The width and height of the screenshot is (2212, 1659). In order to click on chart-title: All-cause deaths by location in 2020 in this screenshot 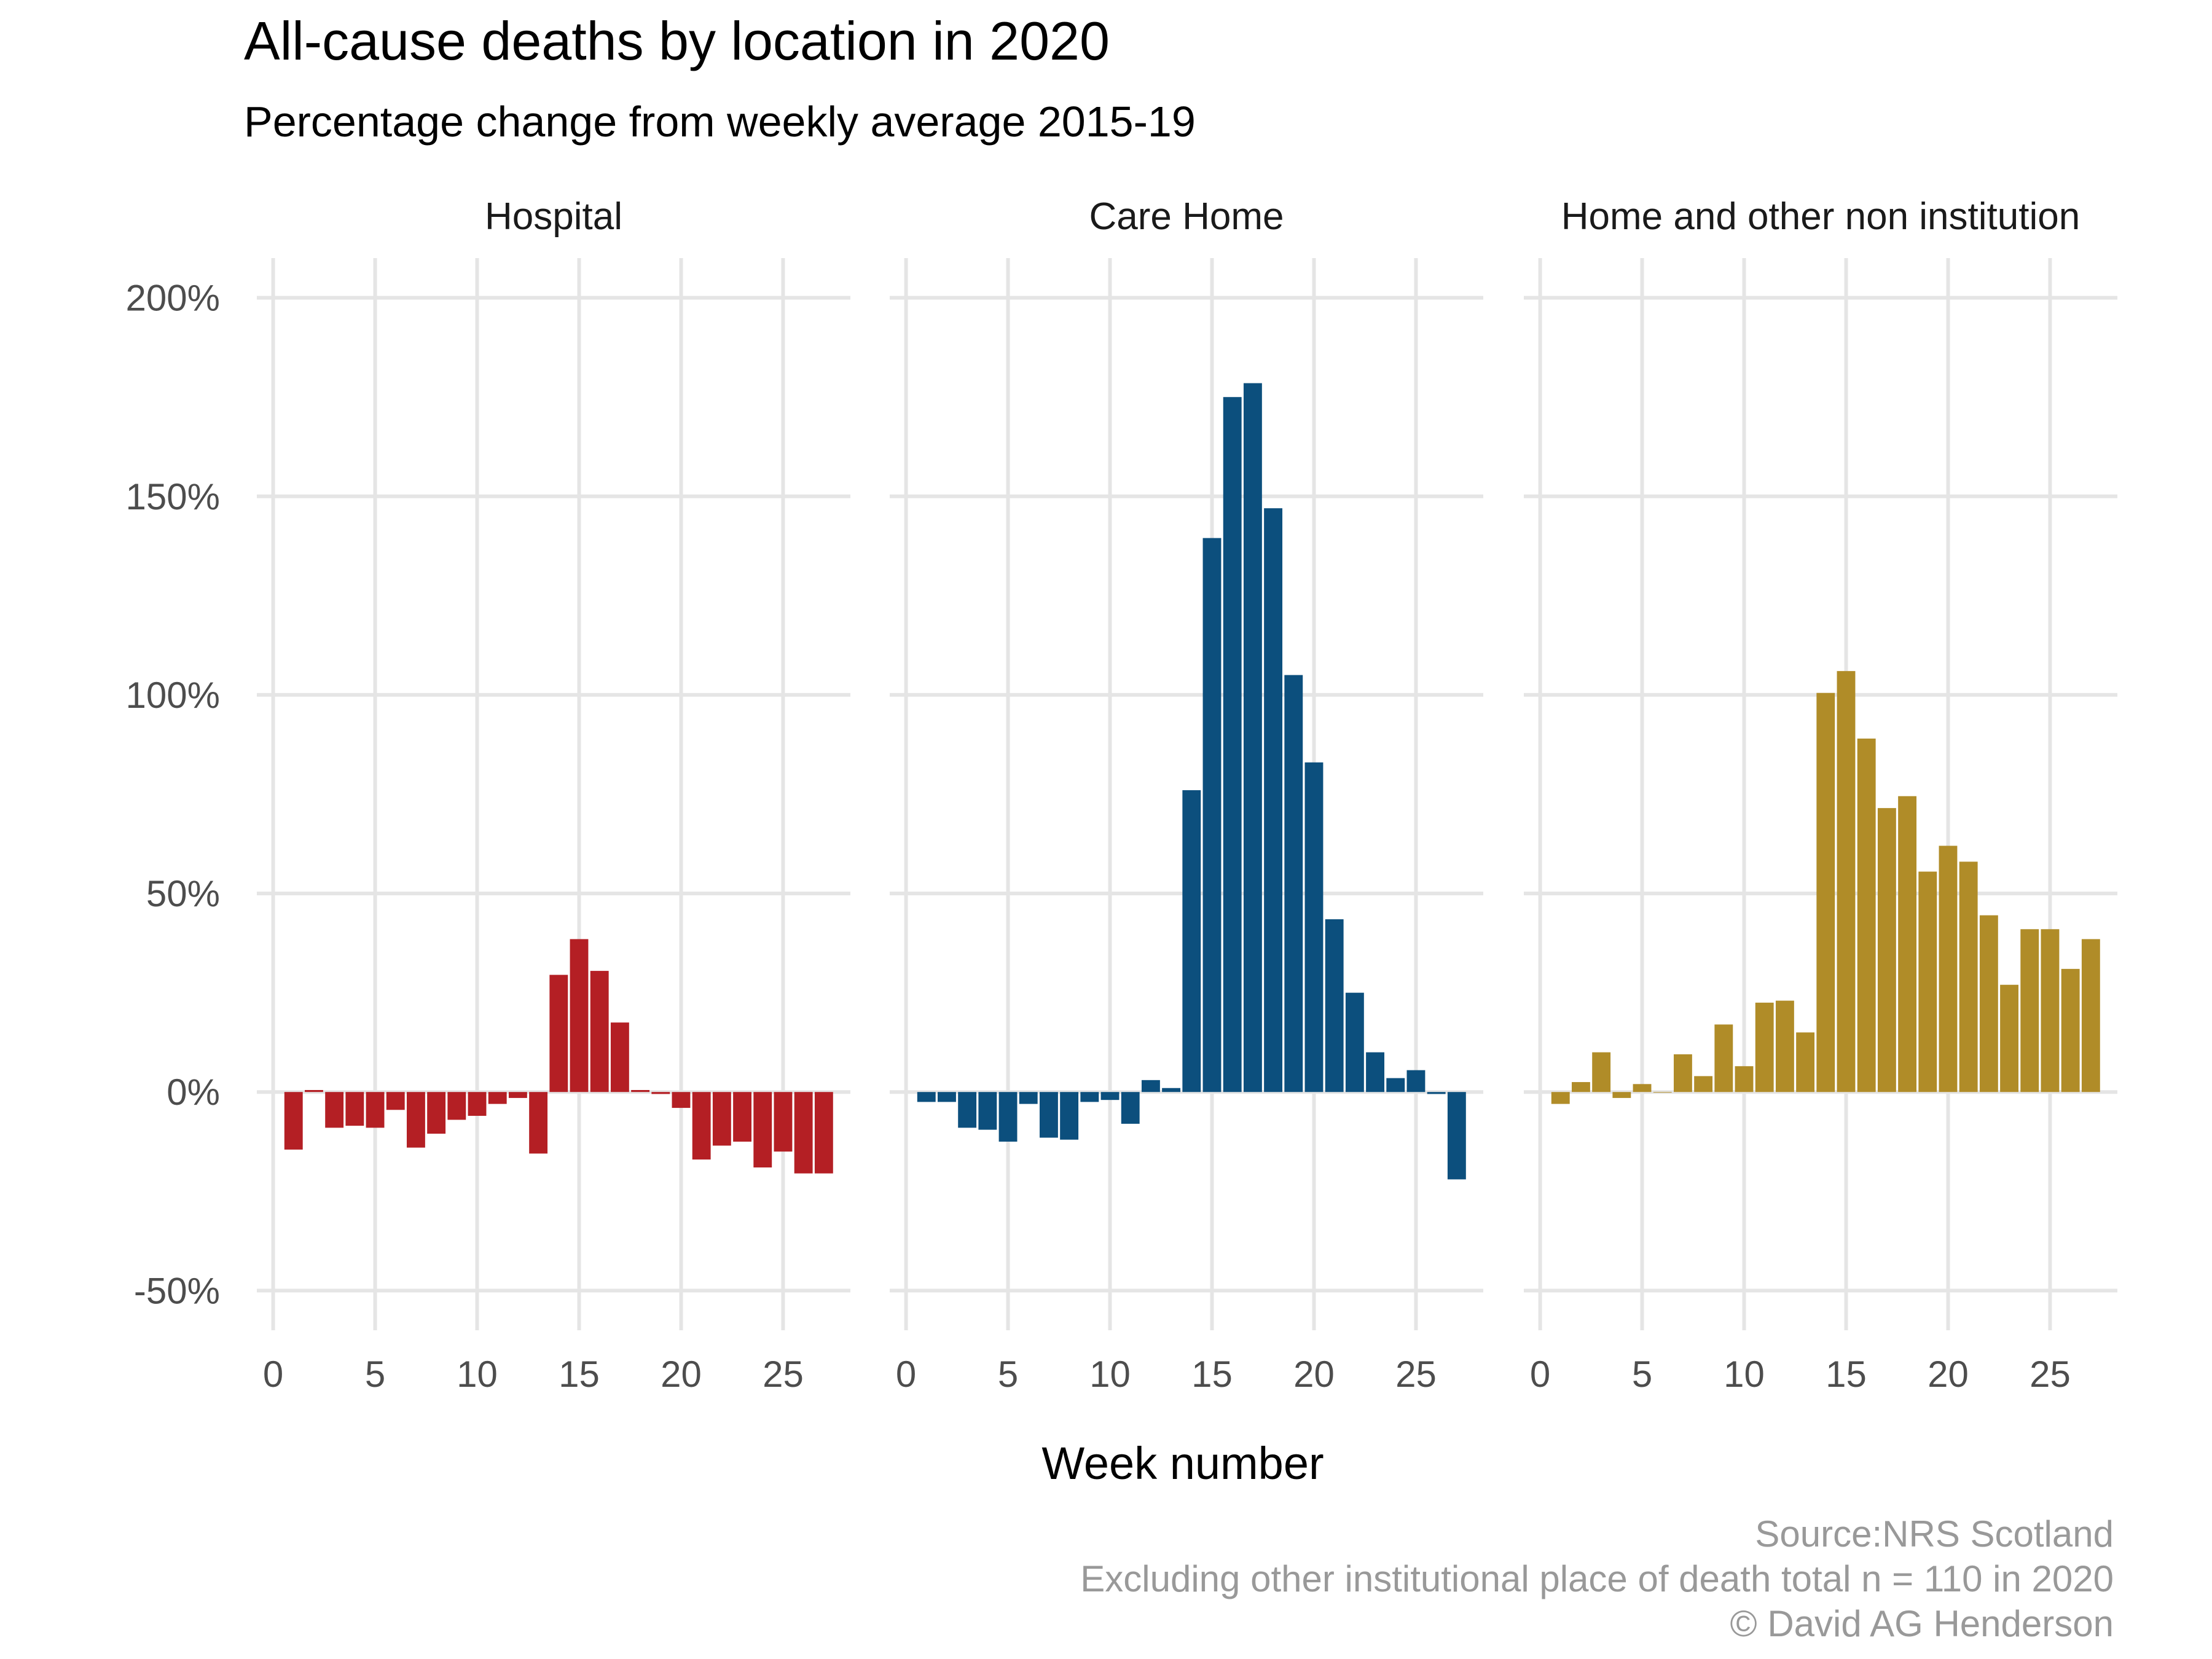, I will do `click(677, 40)`.